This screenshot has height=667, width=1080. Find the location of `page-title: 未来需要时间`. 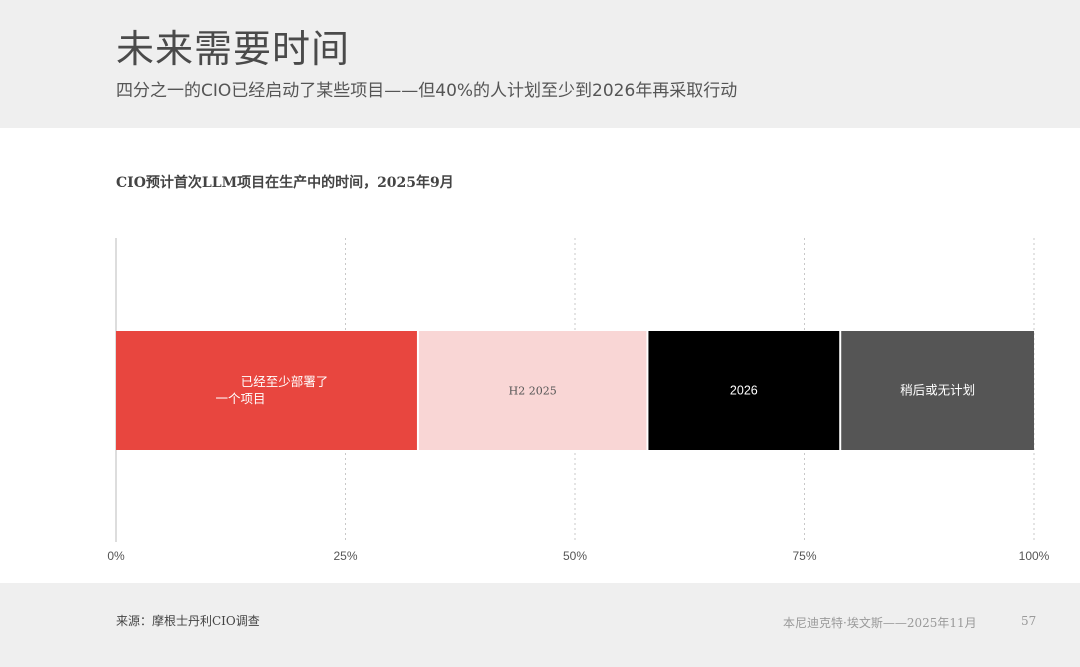

page-title: 未来需要时间 is located at coordinates (233, 49).